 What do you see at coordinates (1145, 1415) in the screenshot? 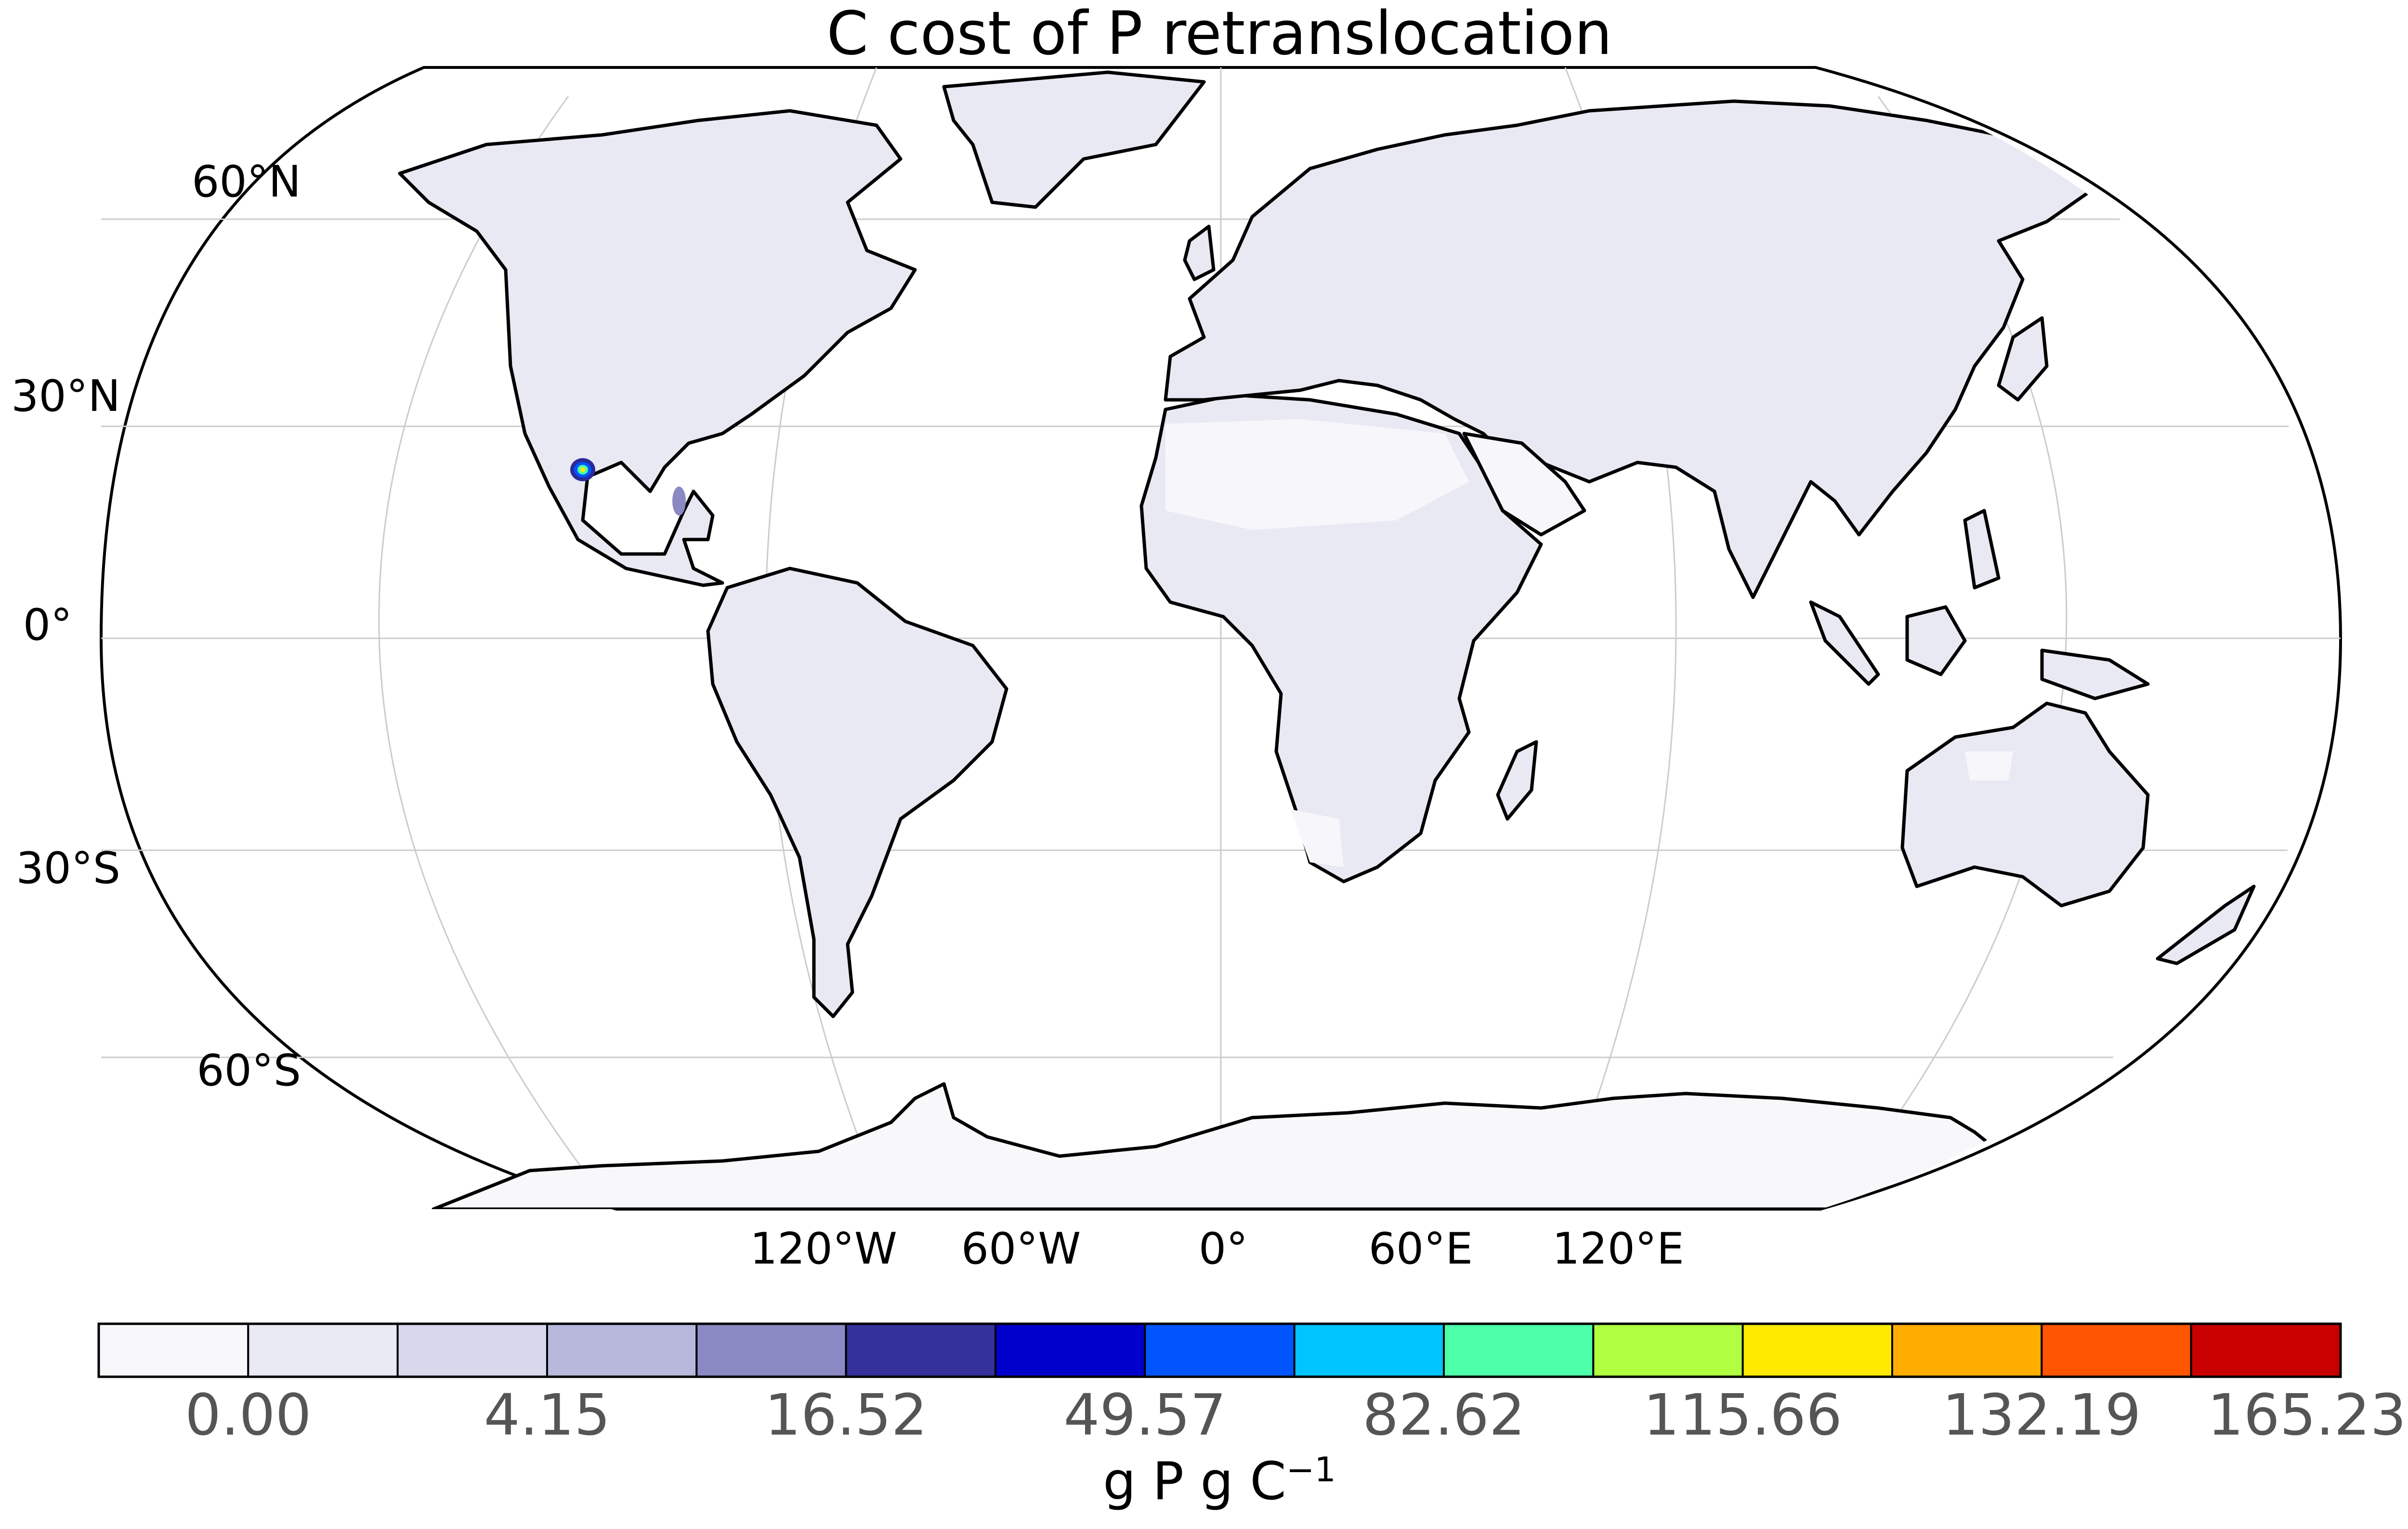
I see `colorbar-tick-label: 49.57` at bounding box center [1145, 1415].